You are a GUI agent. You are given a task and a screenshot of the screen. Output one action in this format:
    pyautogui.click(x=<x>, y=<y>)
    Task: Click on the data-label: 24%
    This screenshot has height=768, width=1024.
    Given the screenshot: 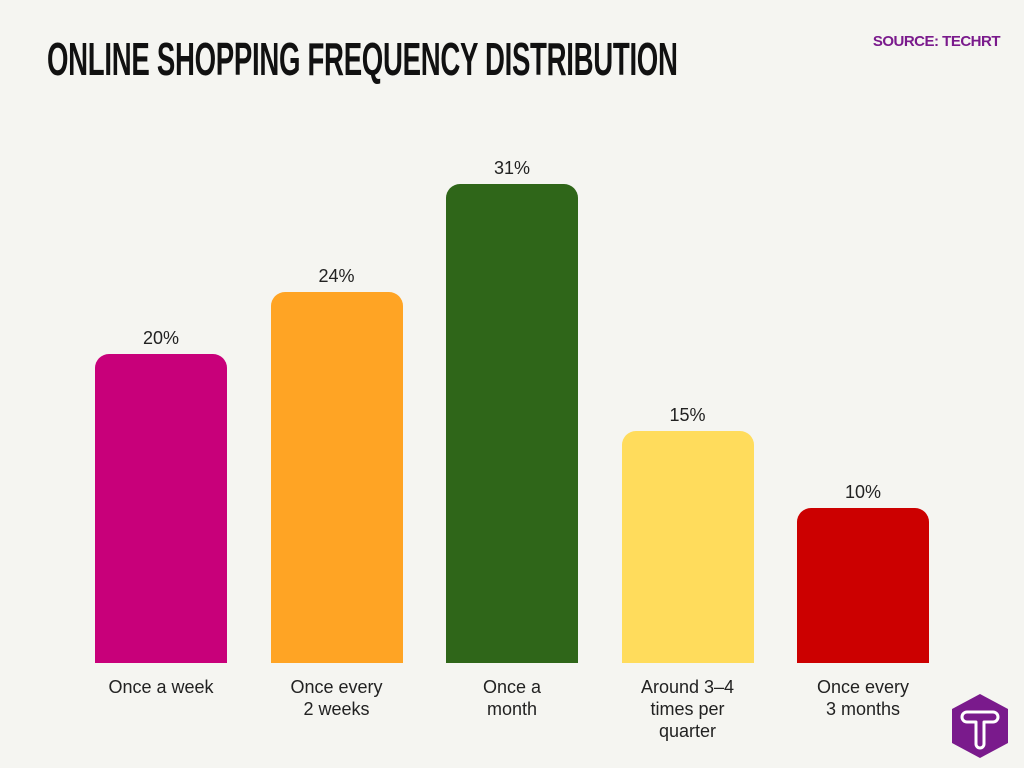 What is the action you would take?
    pyautogui.click(x=336, y=276)
    